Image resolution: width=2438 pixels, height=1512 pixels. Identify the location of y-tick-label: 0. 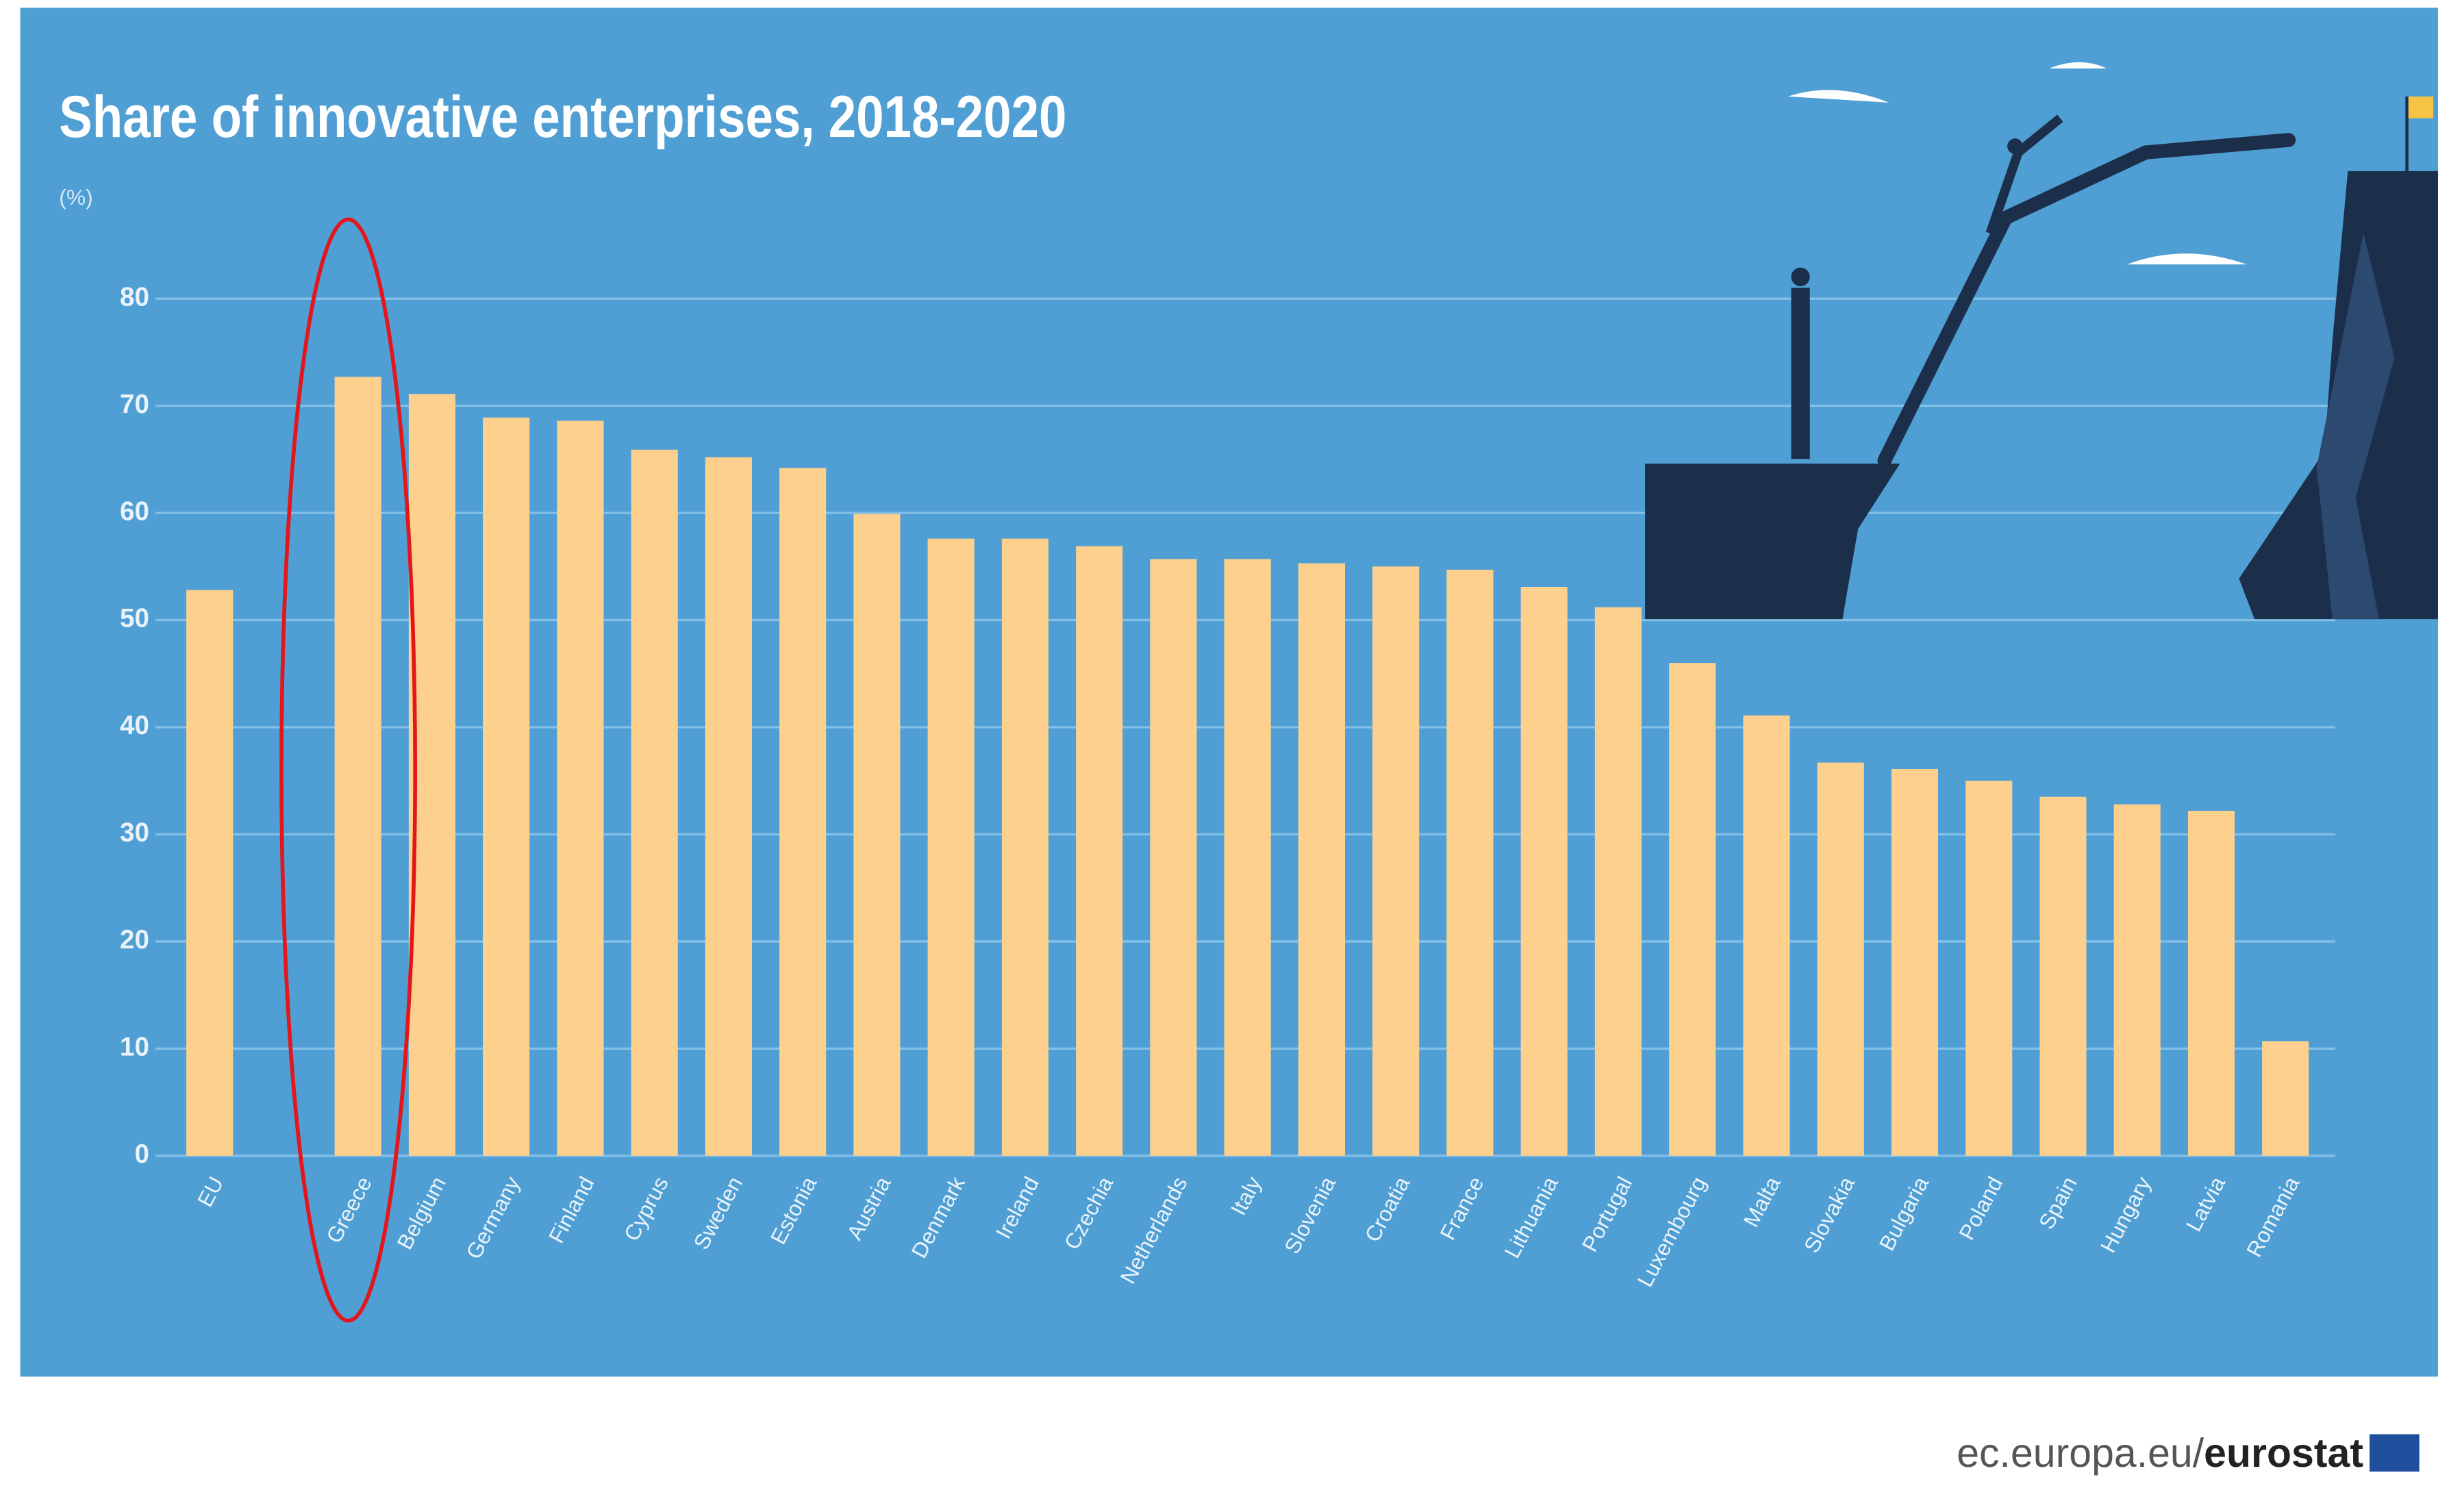
(141, 1154).